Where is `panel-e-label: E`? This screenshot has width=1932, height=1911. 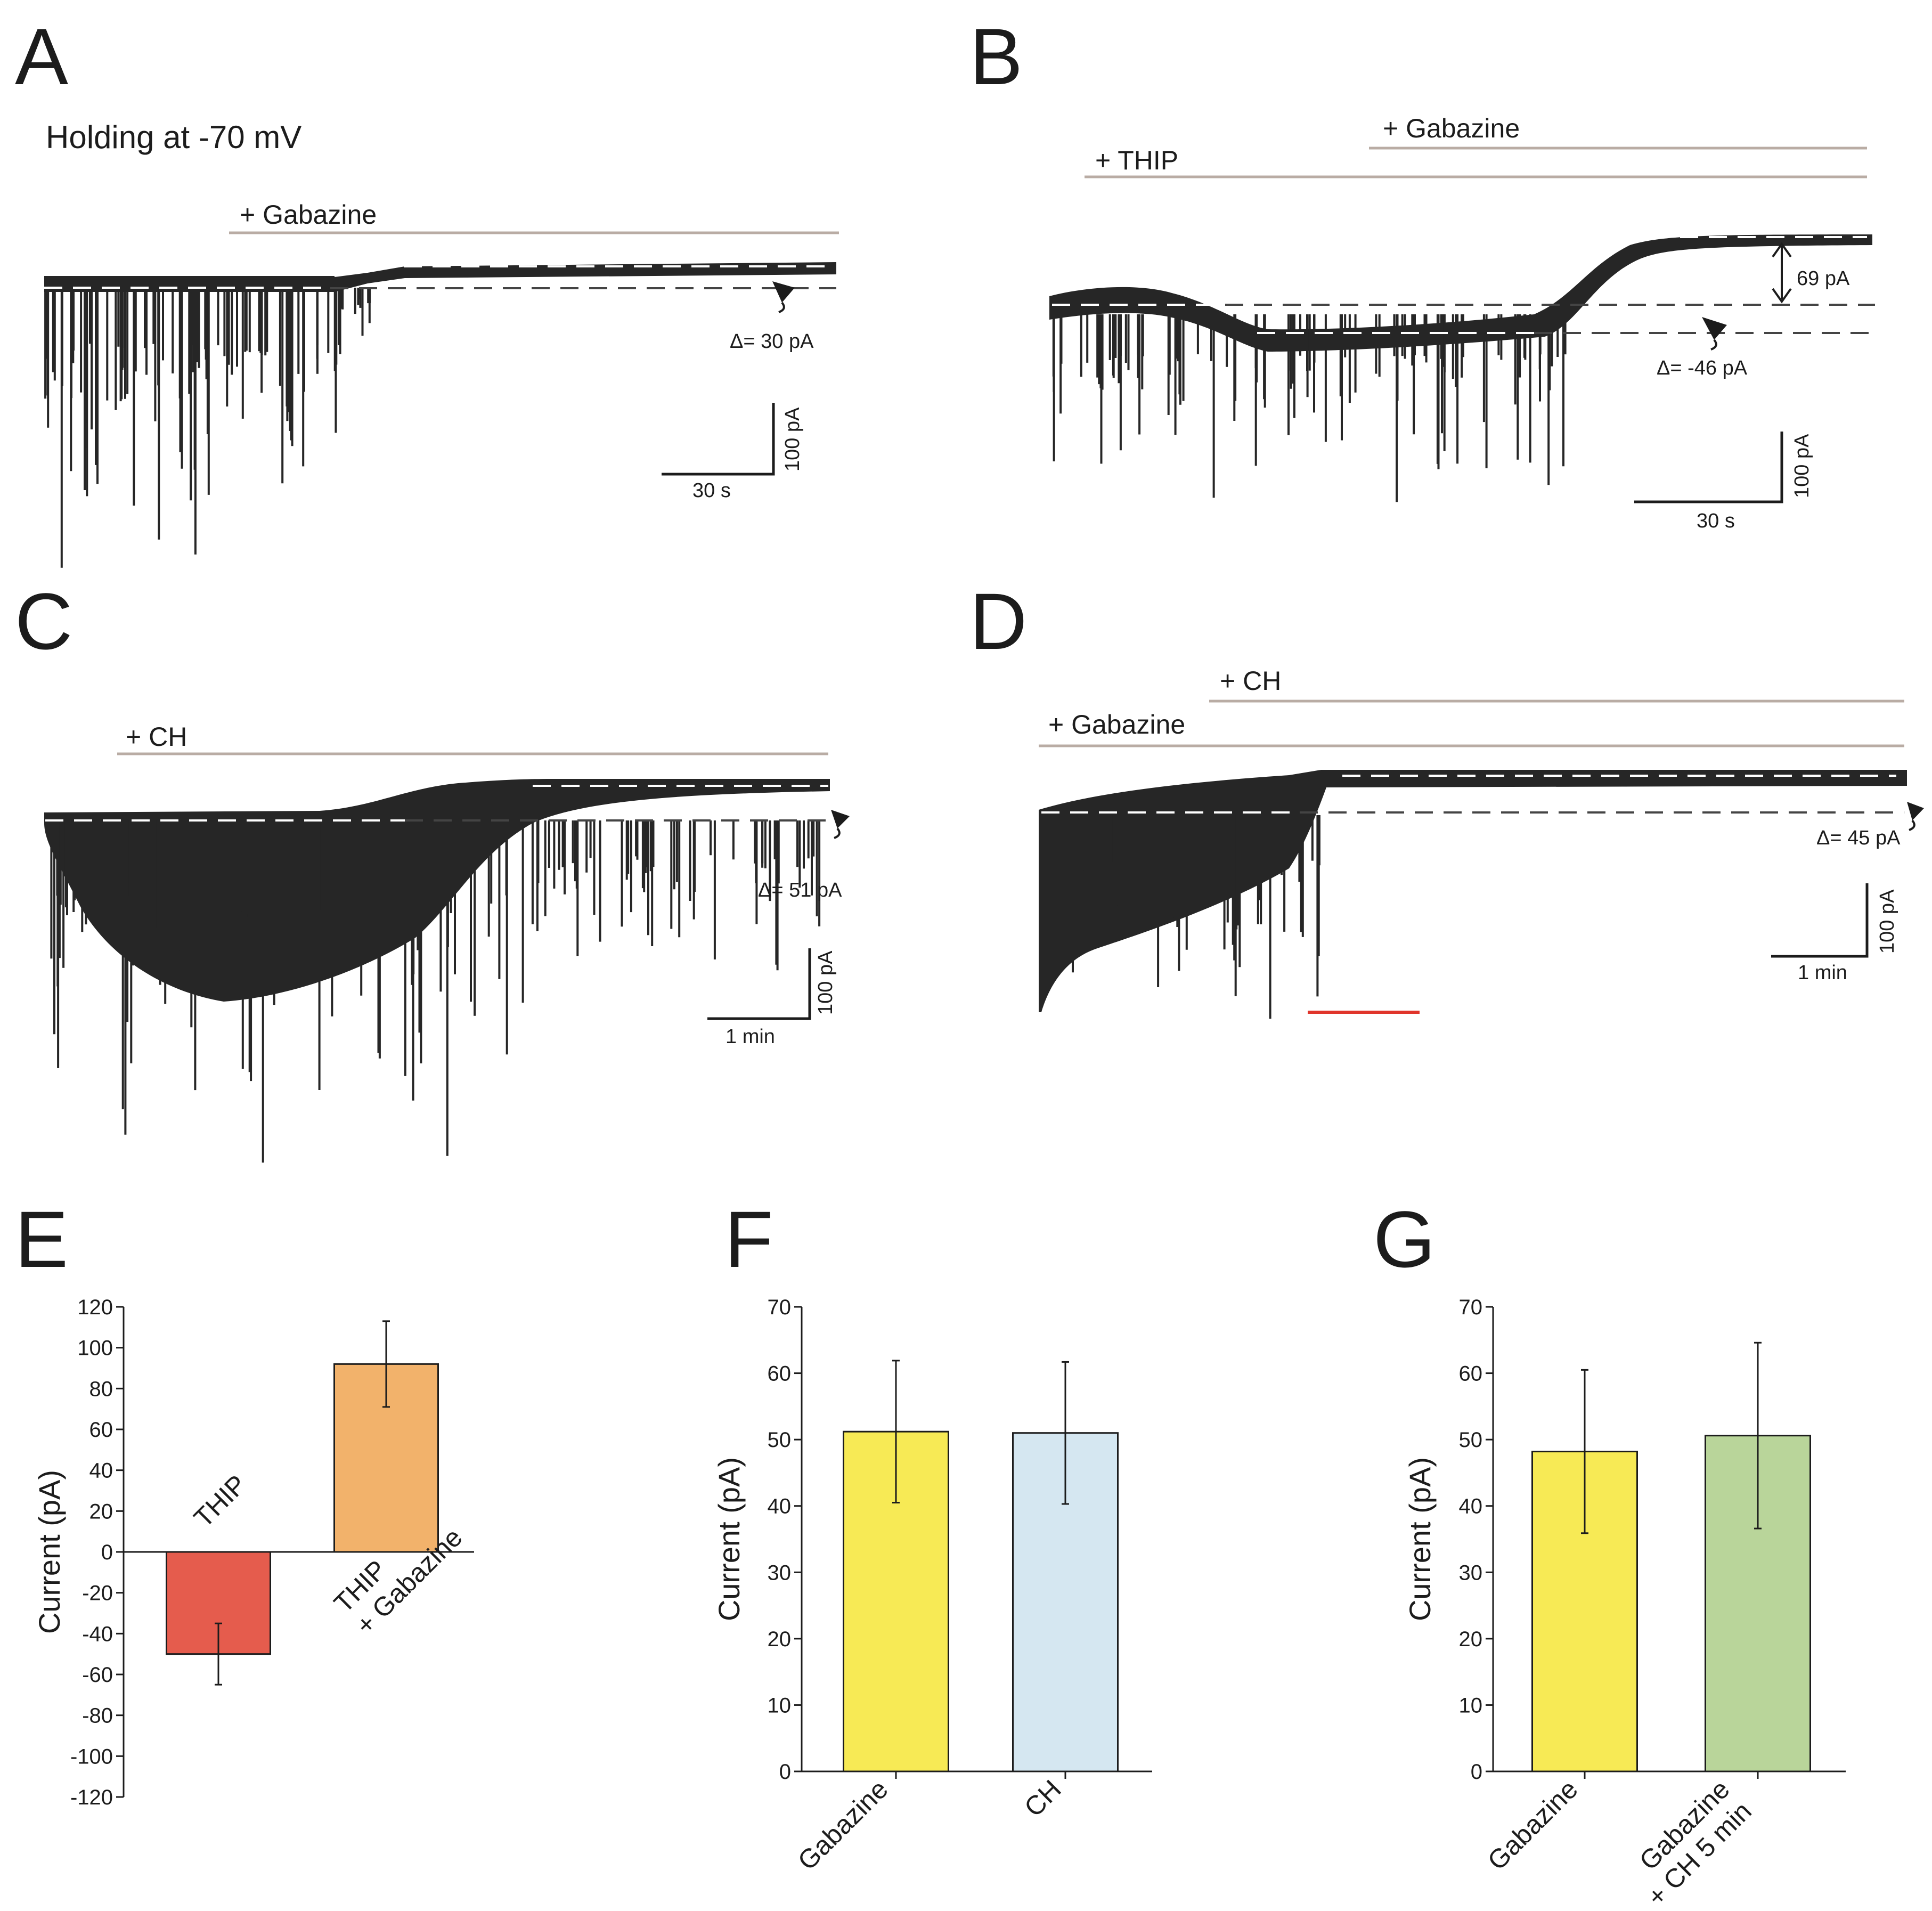 panel-e-label: E is located at coordinates (41, 1239).